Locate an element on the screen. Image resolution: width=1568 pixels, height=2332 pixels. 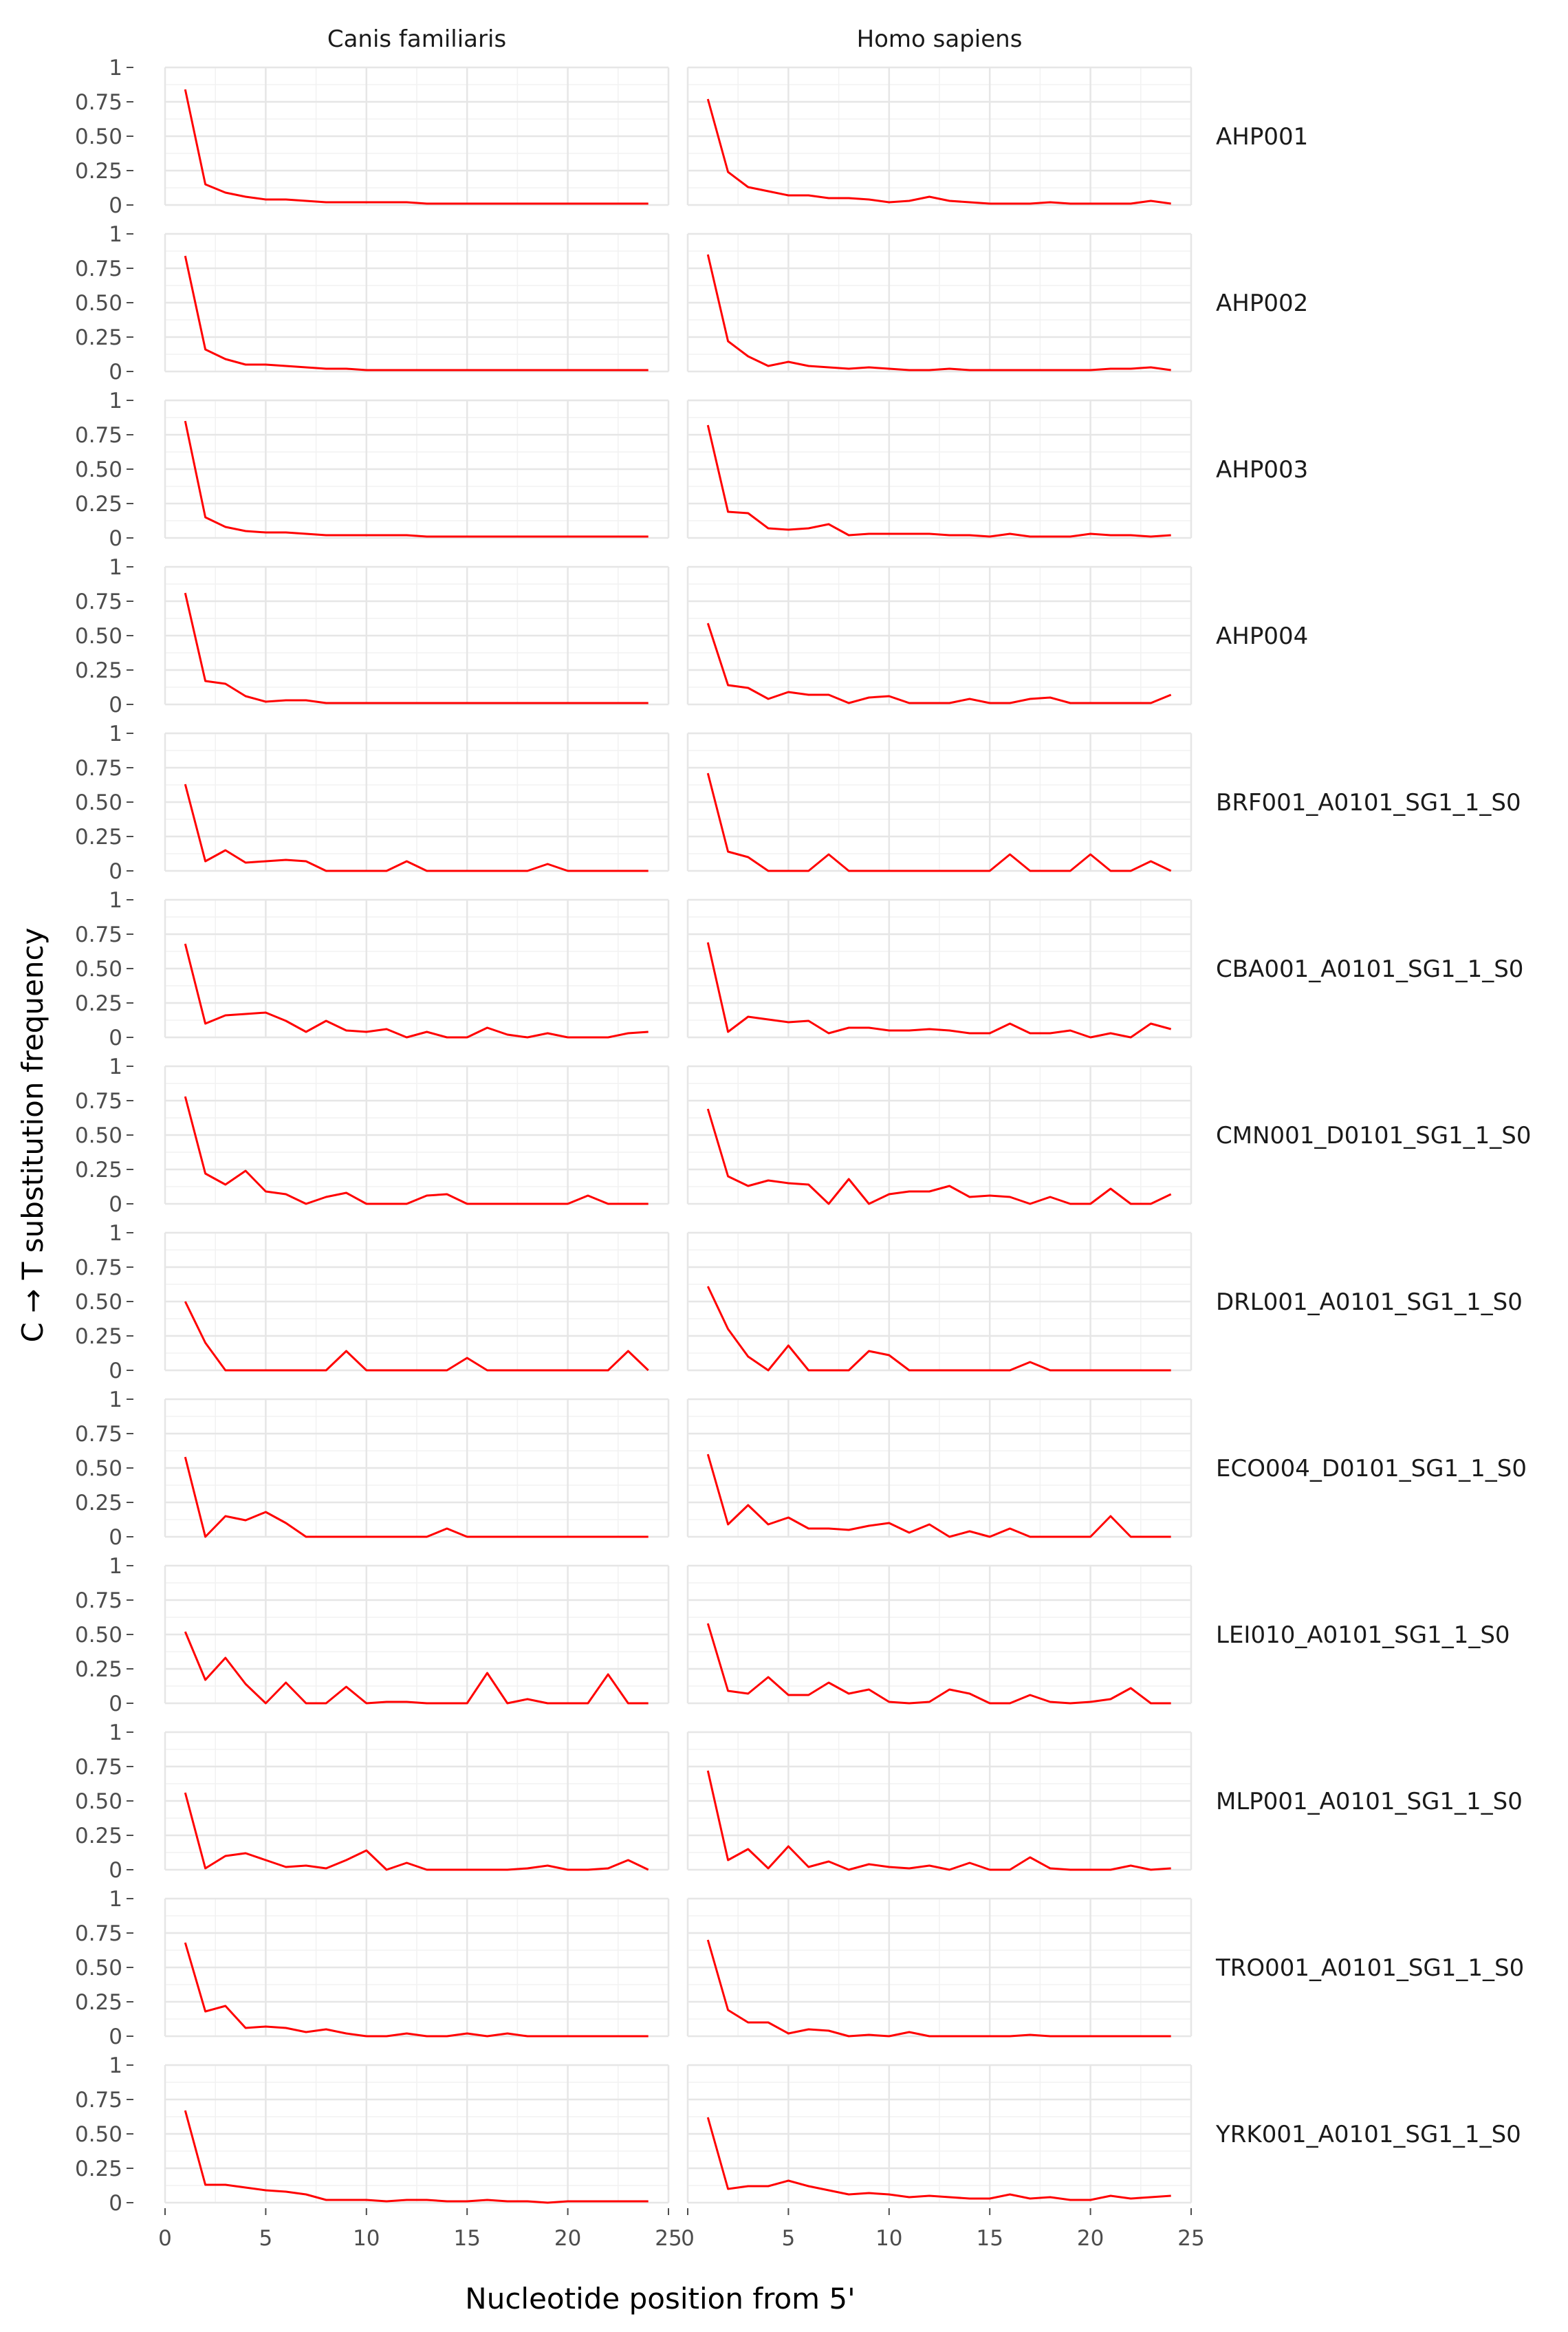
series-line-ahp001-homo-sapiens is located at coordinates (939, 151).